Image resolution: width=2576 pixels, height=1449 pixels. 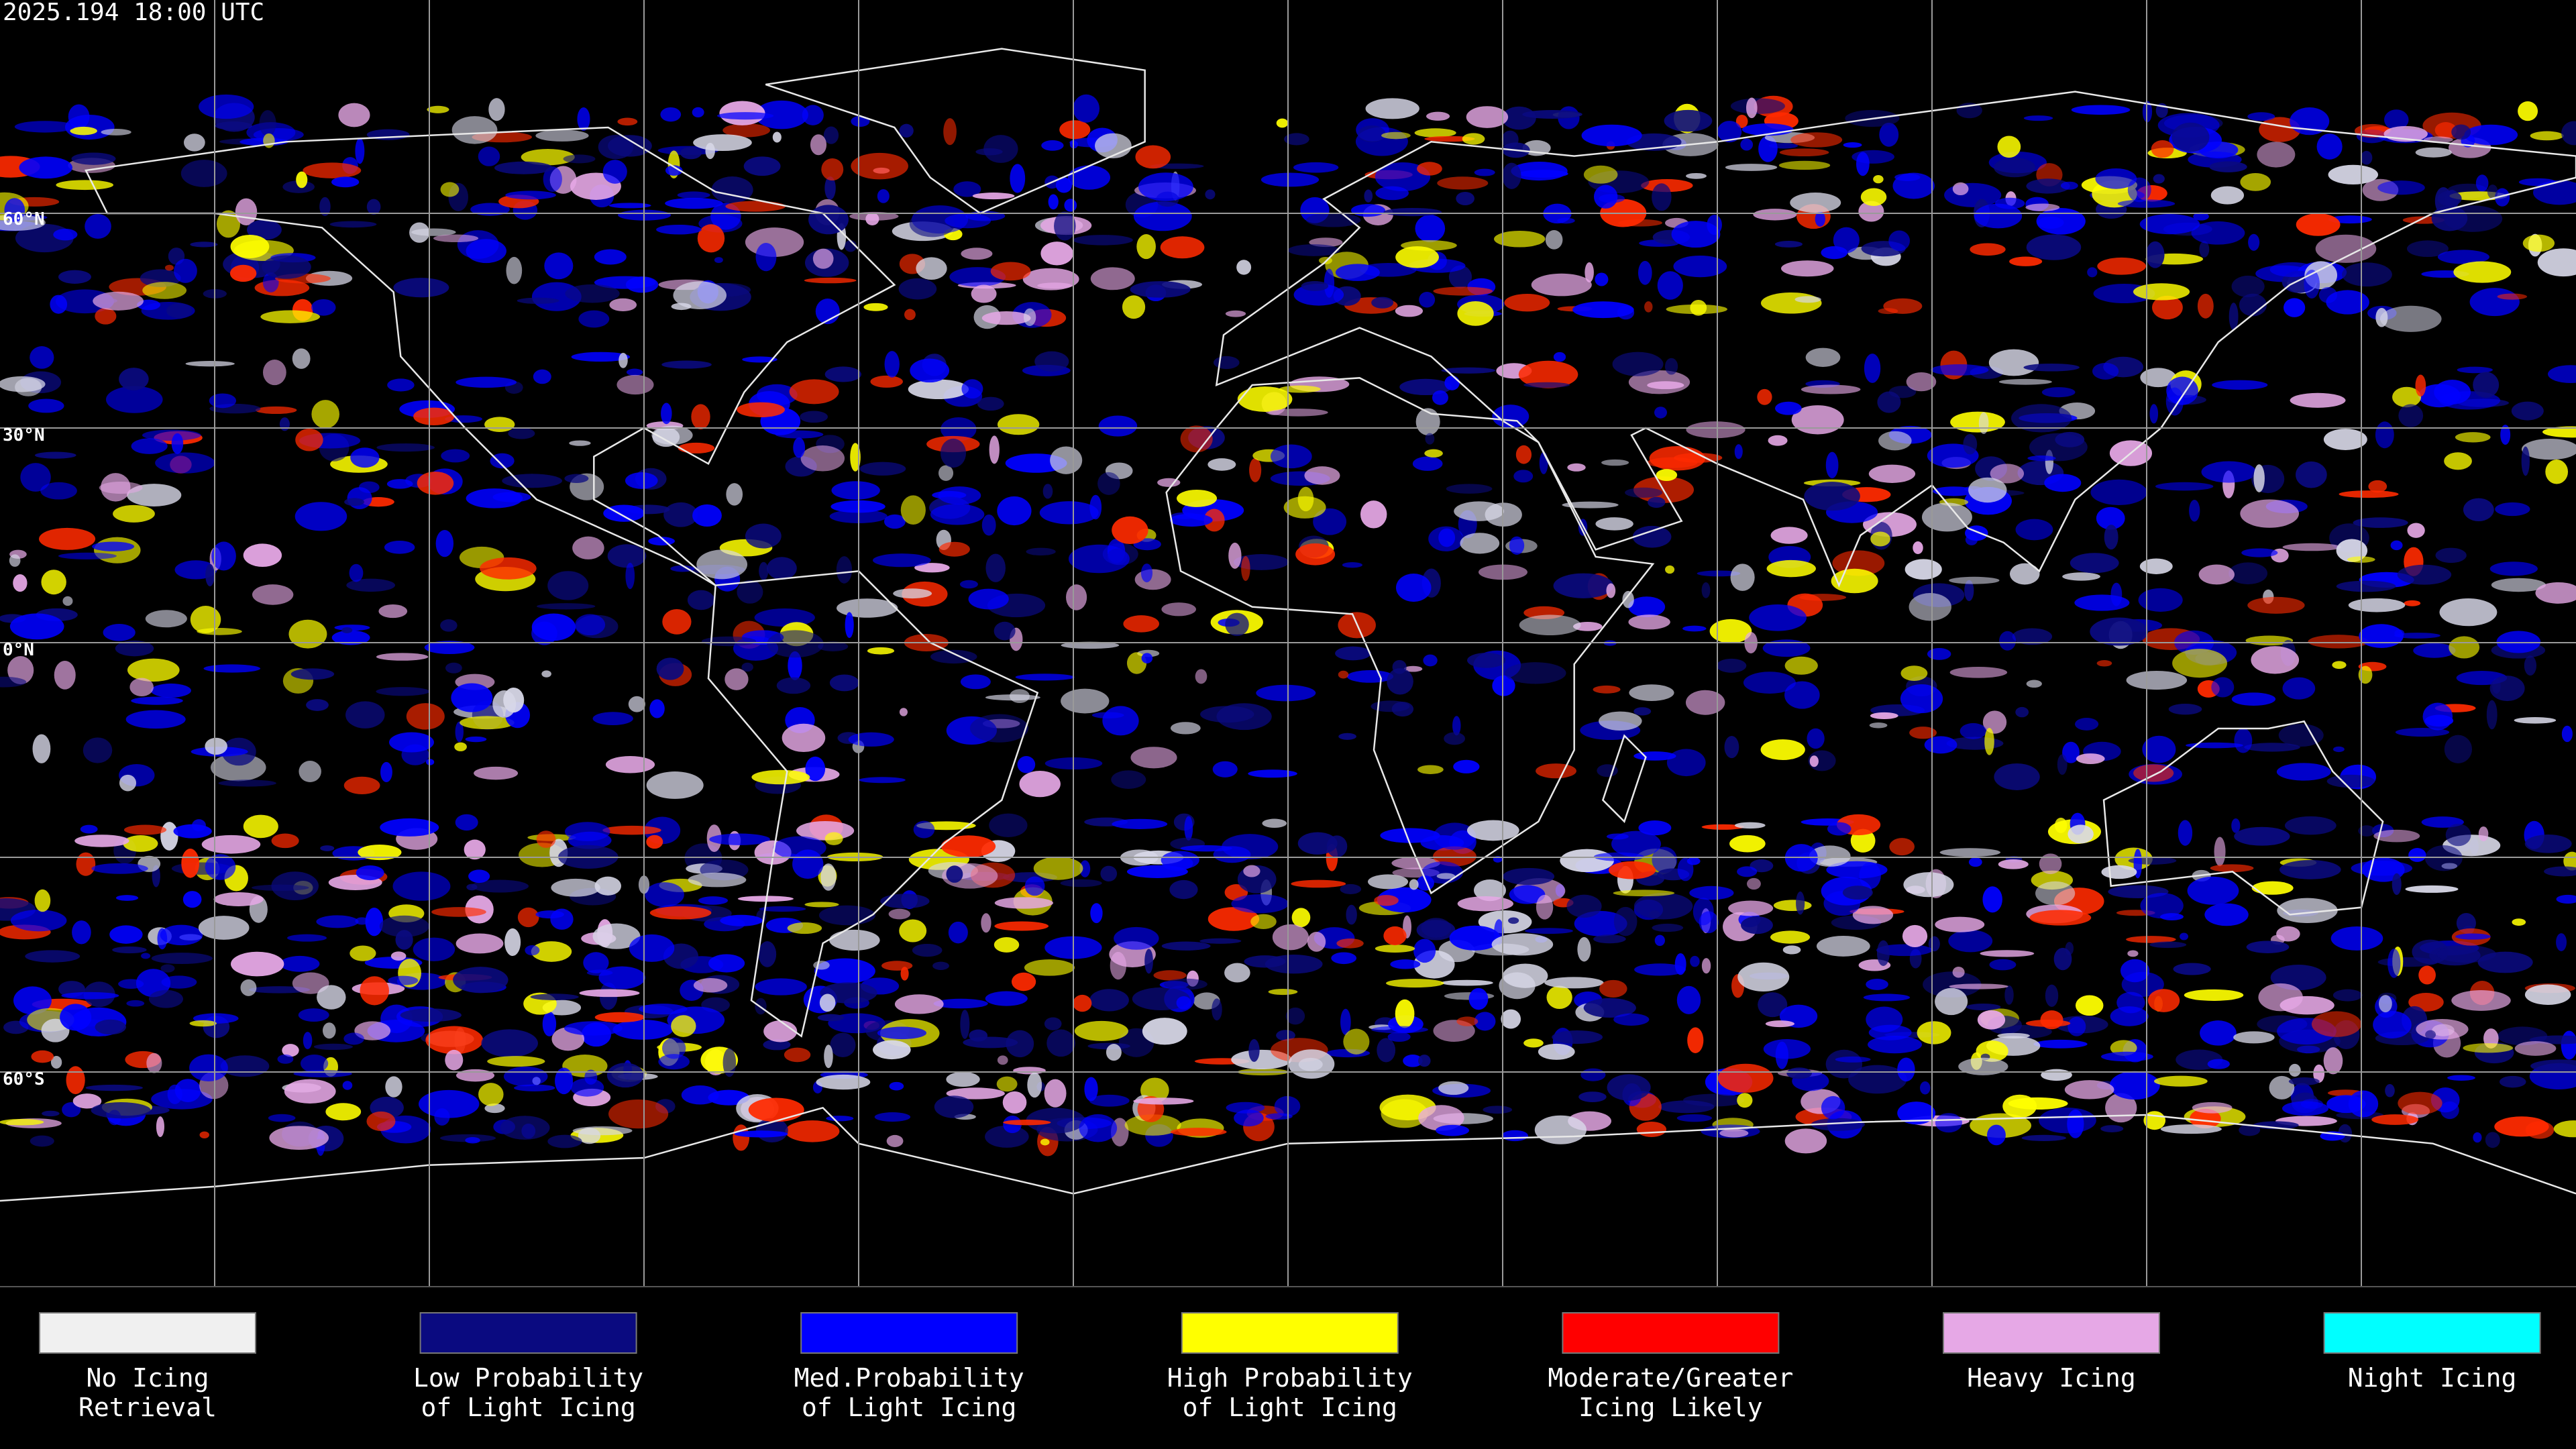 I want to click on legend-swatch, so click(x=909, y=1333).